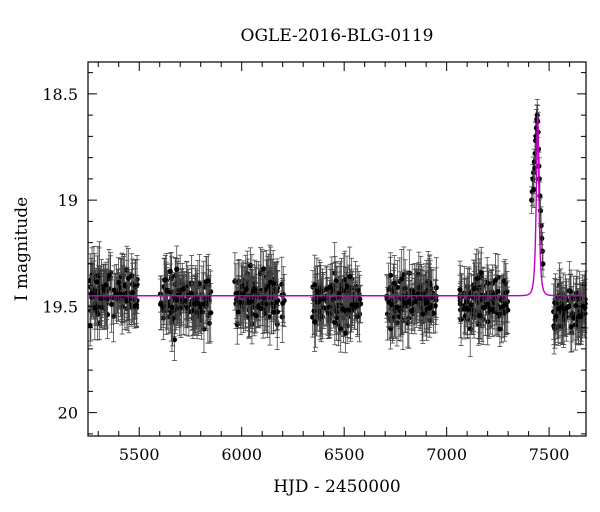  What do you see at coordinates (139, 454) in the screenshot?
I see `x-tick-label: 5500` at bounding box center [139, 454].